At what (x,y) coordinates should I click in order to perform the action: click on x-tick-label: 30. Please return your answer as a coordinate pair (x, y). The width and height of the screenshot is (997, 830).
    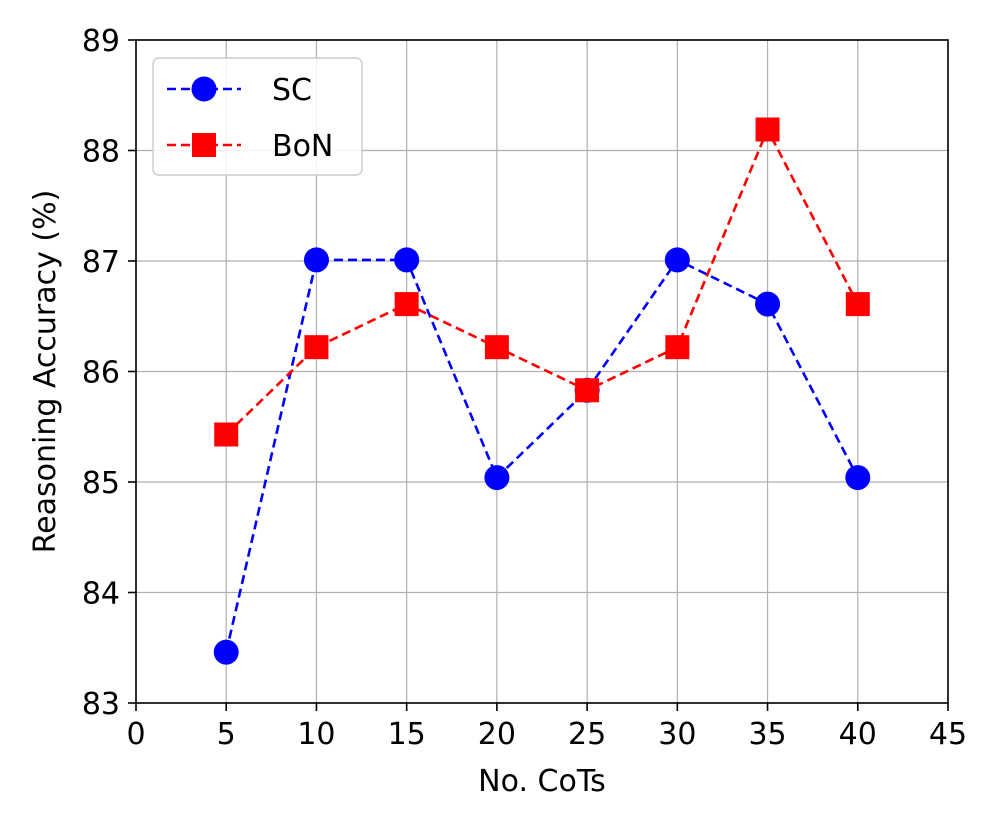
    Looking at the image, I should click on (677, 734).